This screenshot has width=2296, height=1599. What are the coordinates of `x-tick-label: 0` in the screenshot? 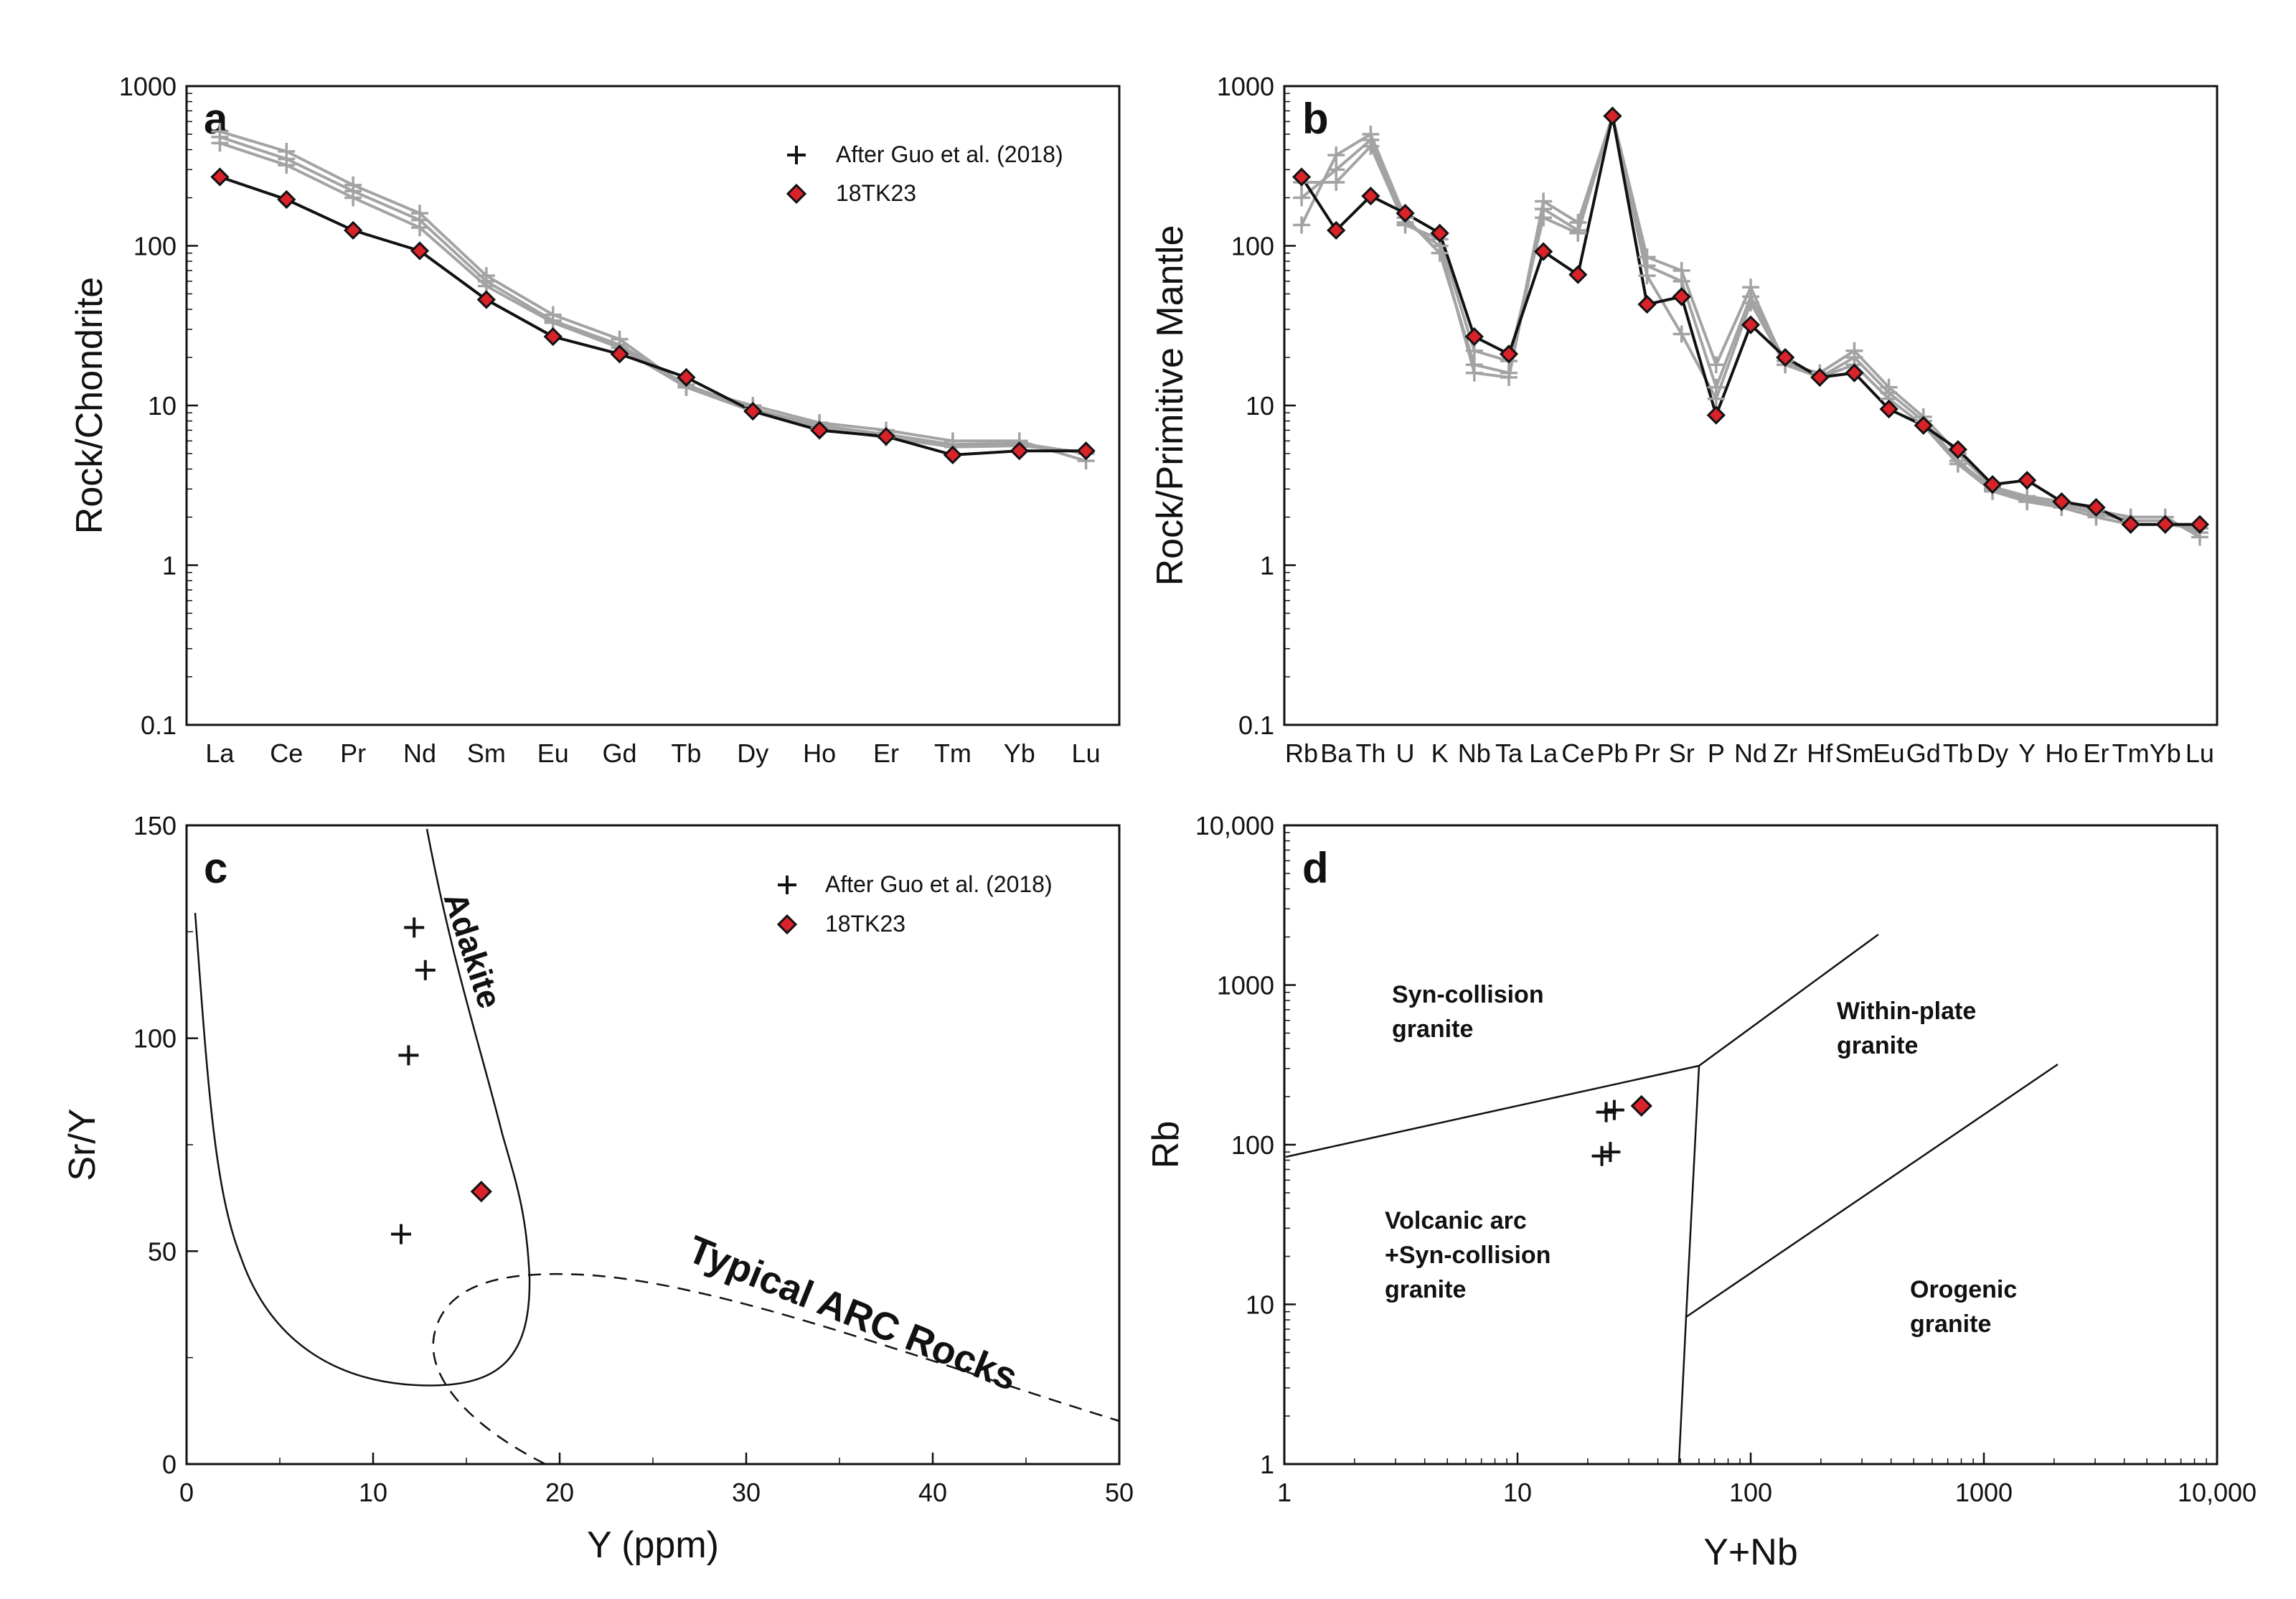 It's located at (187, 1492).